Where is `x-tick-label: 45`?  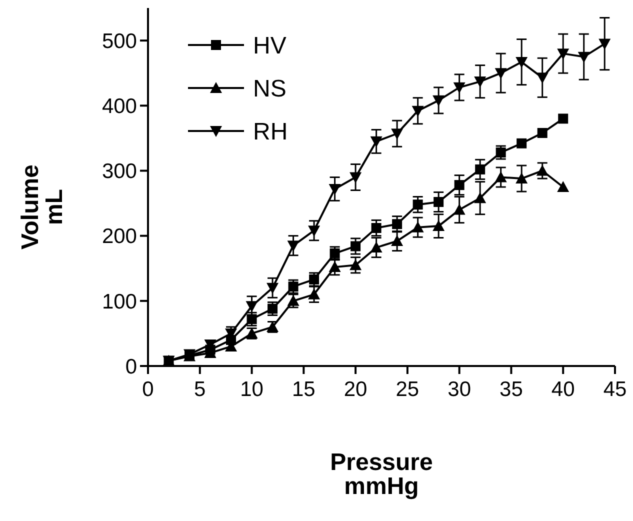
x-tick-label: 45 is located at coordinates (615, 389).